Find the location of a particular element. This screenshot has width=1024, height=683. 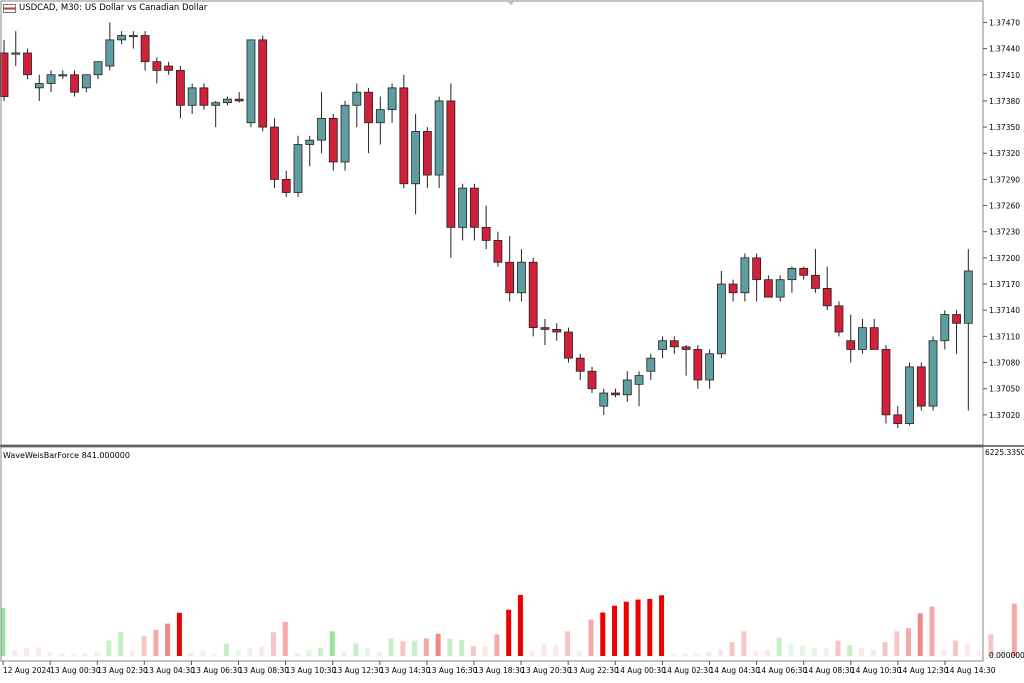

y-tick-label: 1.37380 is located at coordinates (1004, 101).